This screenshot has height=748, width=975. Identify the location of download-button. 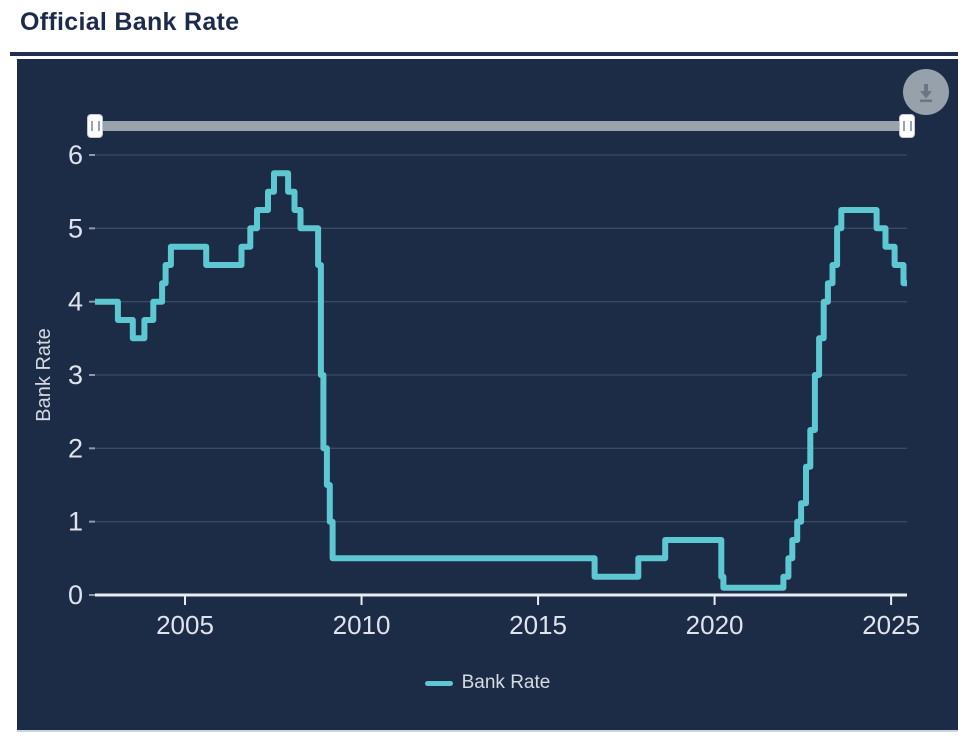
(926, 92).